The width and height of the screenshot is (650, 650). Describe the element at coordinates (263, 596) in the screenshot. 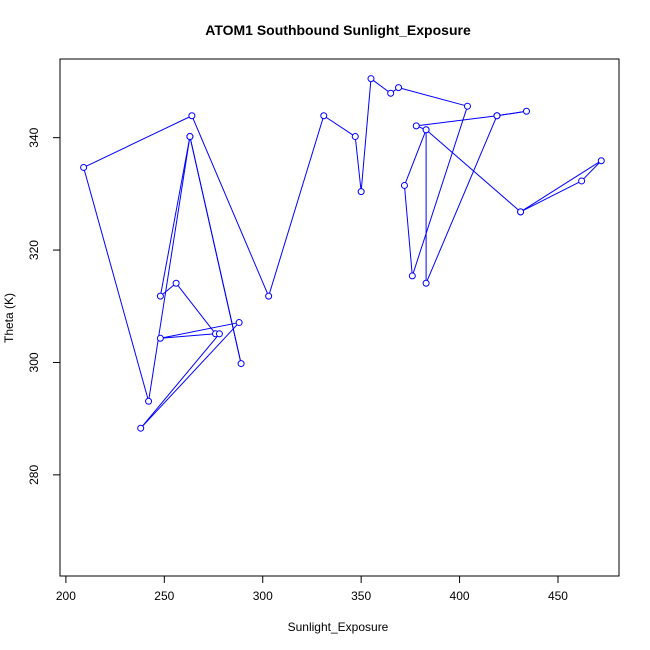

I see `x-tick-label: 300` at that location.